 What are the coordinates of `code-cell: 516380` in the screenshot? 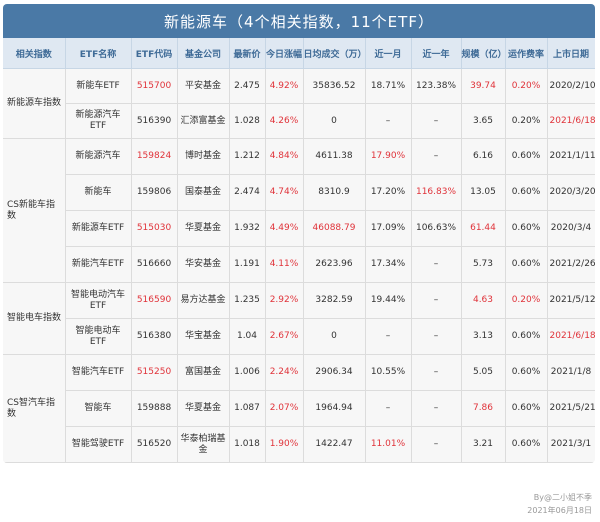 It's located at (154, 336).